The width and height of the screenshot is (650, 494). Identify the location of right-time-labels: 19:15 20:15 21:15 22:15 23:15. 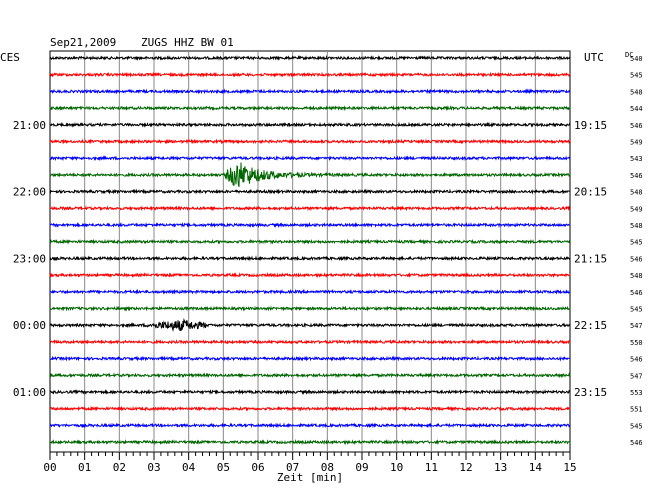
(590, 259).